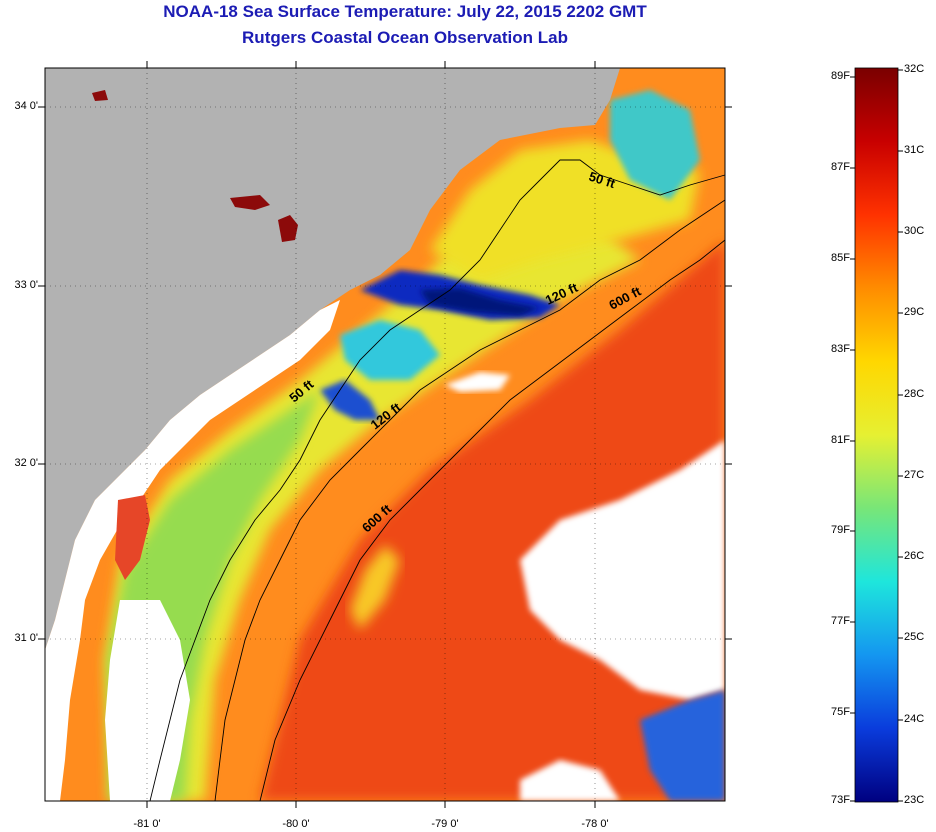 The image size is (936, 832). I want to click on cool-cyan-patch, so click(390, 350).